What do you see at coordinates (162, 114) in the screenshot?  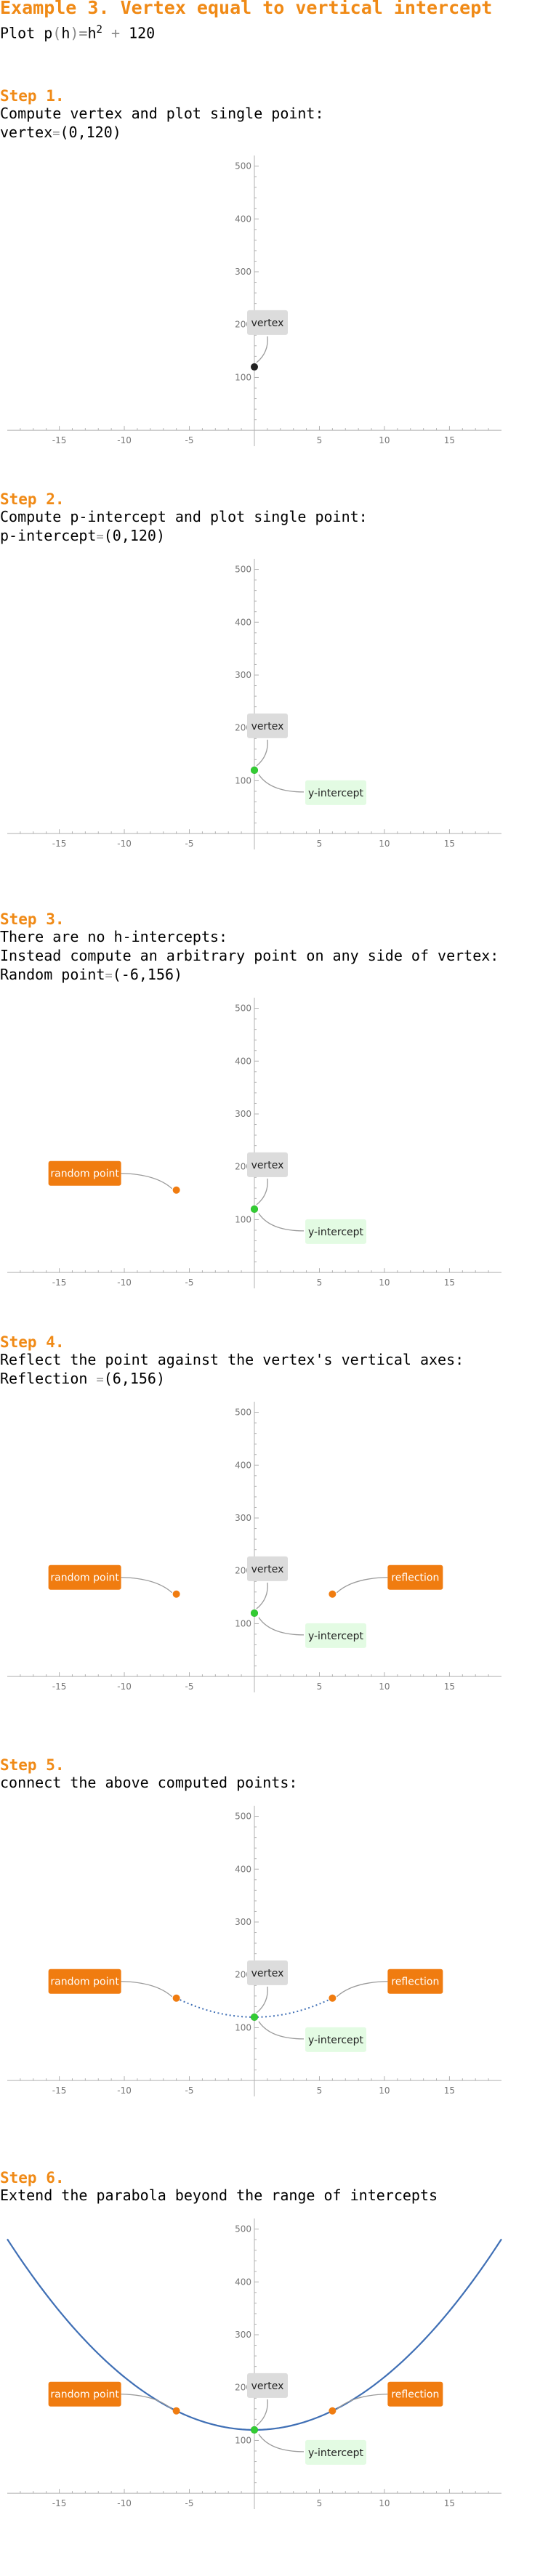 I see `step-text-line: Compute vertex and plot single point:` at bounding box center [162, 114].